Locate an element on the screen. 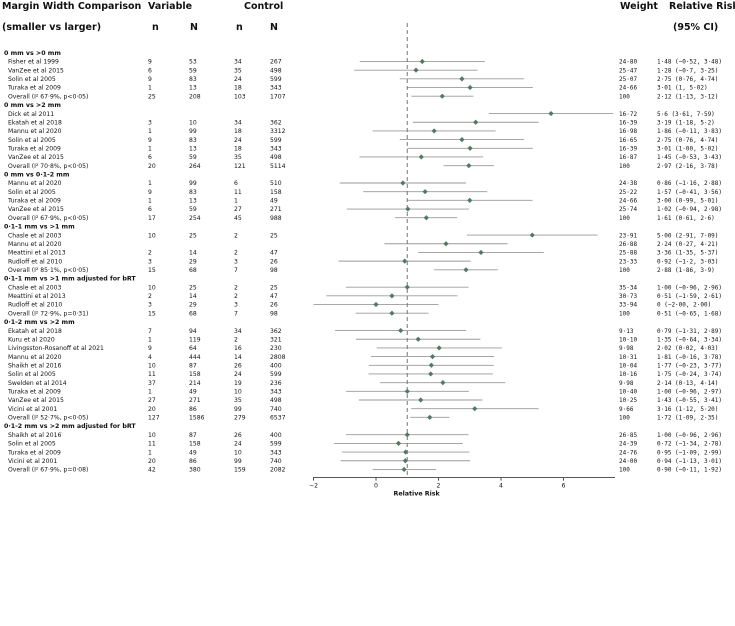  group-title: 0·1-1 mm vs >1 mm is located at coordinates (39, 227).